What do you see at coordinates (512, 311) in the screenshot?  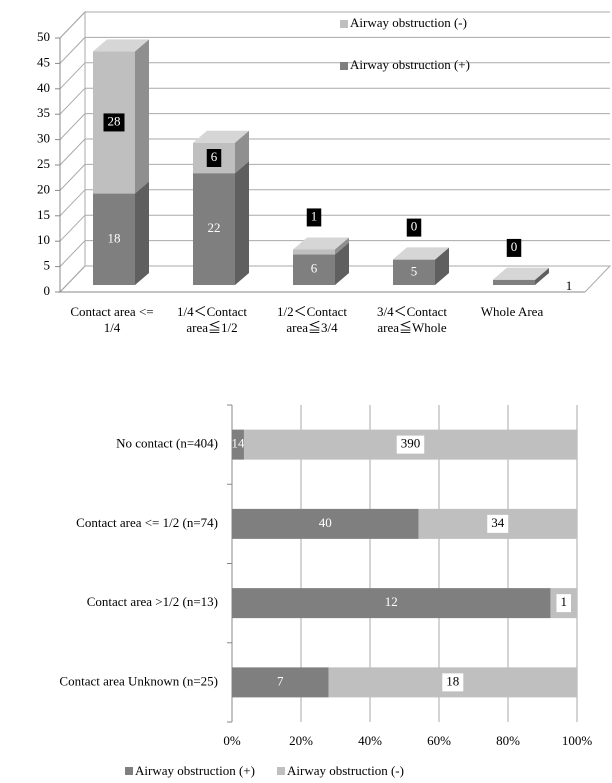 I see `x-tick-label: Whole Area` at bounding box center [512, 311].